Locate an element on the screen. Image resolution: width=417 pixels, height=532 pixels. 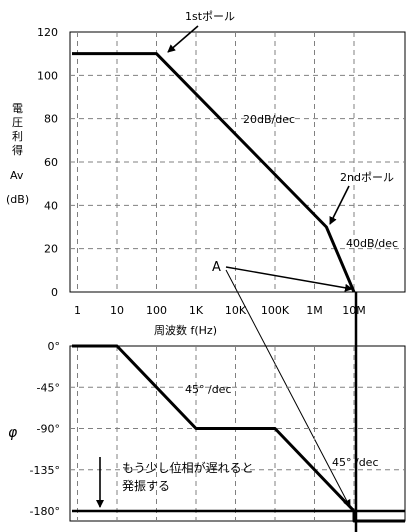
gain-ylabel-char-2: 圧 is located at coordinates (17, 122).